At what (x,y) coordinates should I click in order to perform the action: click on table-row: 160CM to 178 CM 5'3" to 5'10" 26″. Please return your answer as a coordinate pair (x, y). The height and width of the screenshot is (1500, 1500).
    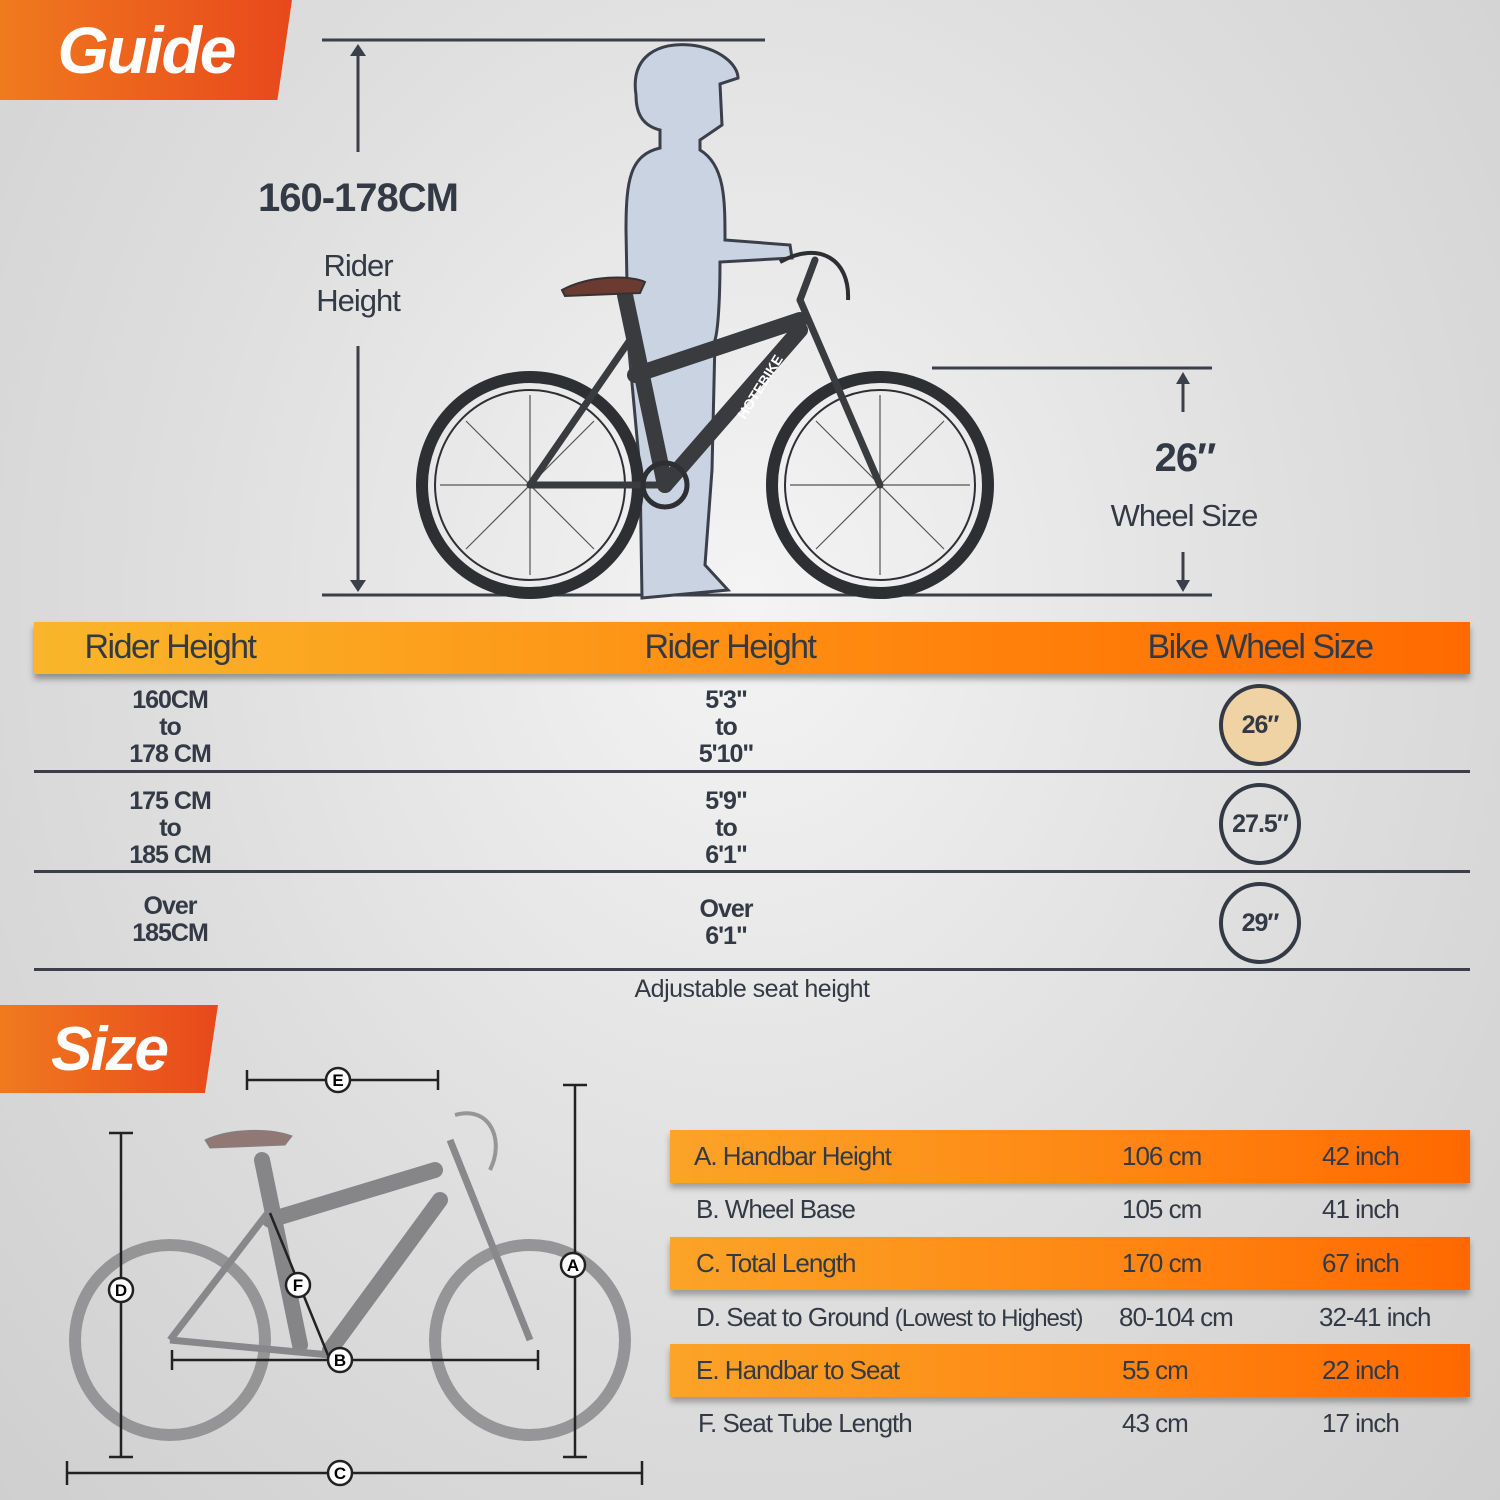
    Looking at the image, I should click on (752, 726).